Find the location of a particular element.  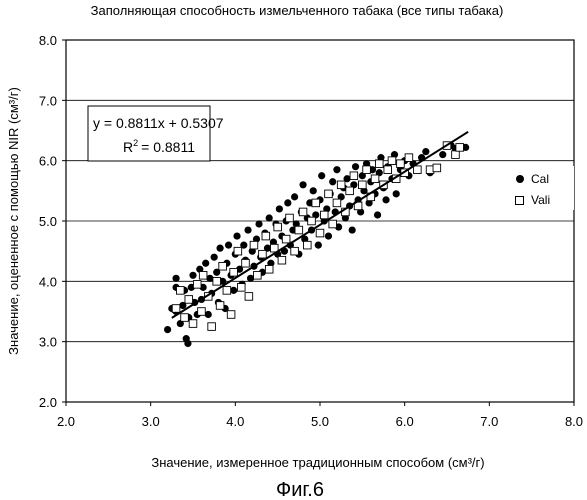

legend-marker-cal is located at coordinates (520, 179).